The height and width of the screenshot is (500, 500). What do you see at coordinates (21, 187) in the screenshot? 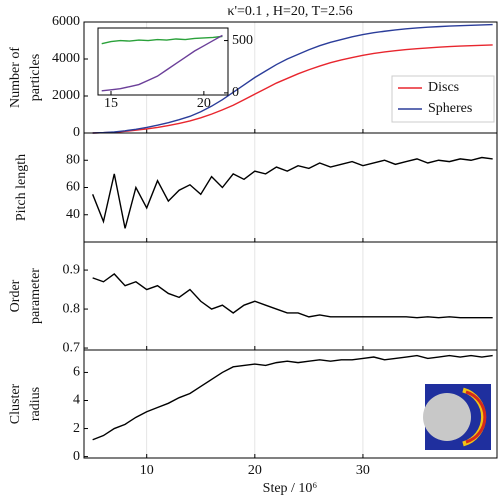
I see `y-axis-label: Pitch length` at bounding box center [21, 187].